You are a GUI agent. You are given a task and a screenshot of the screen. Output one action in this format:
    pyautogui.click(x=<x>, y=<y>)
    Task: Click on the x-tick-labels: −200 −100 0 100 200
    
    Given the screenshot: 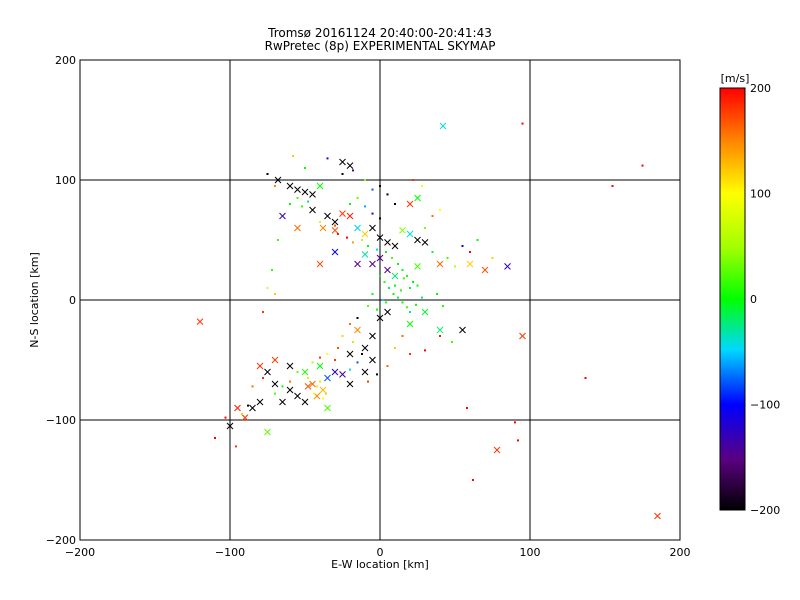 What is the action you would take?
    pyautogui.click(x=378, y=552)
    